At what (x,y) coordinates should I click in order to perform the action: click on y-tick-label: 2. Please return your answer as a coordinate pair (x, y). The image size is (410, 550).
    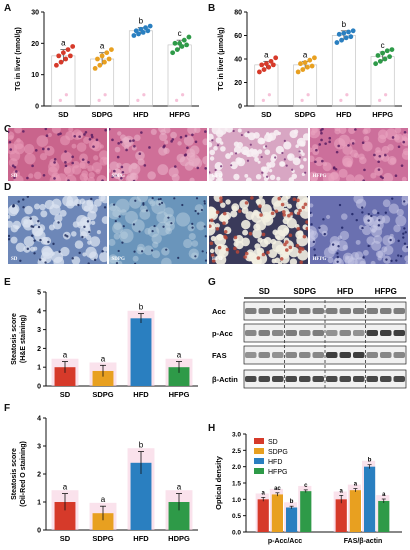
    Looking at the image, I should click on (39, 349).